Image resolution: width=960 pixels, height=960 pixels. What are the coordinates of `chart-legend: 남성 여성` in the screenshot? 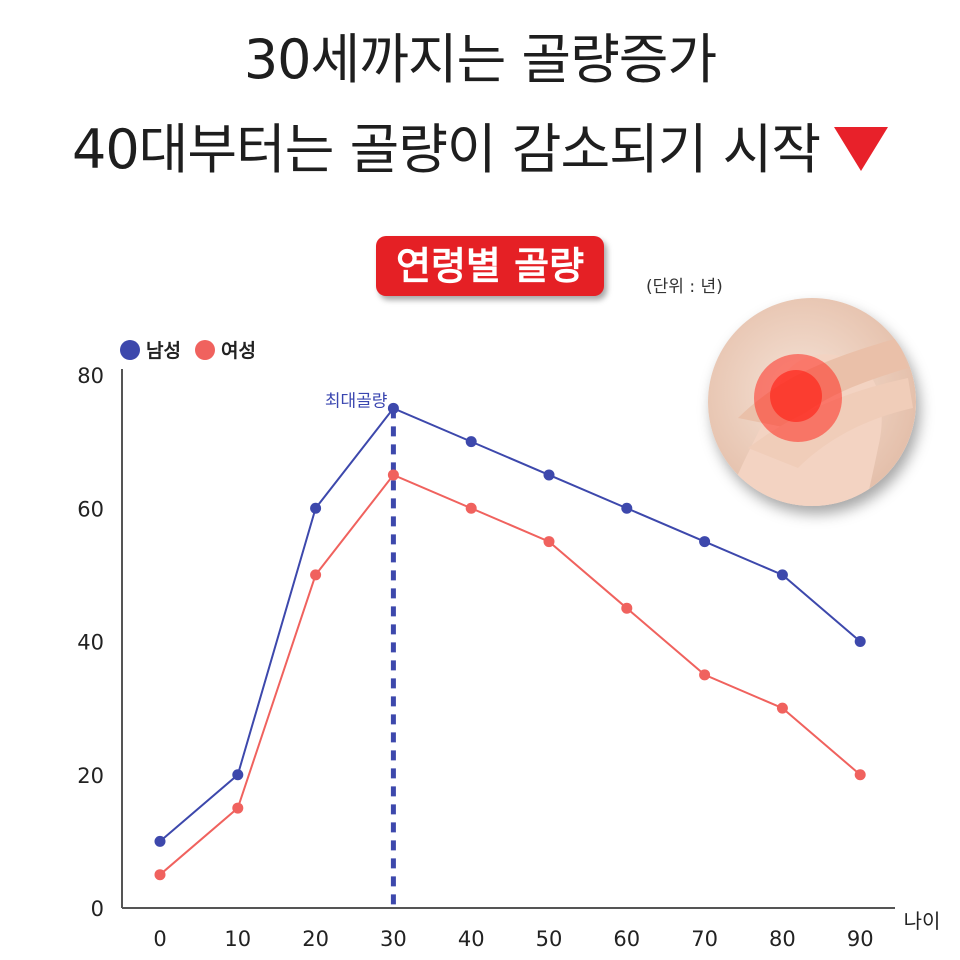 It's located at (195, 349).